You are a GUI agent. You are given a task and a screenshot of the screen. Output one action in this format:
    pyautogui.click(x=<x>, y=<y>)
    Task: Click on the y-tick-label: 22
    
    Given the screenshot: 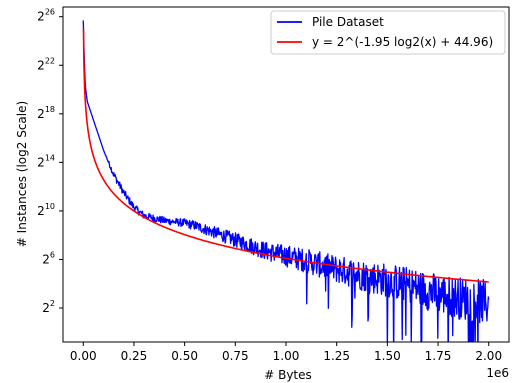 What is the action you would take?
    pyautogui.click(x=48, y=307)
    